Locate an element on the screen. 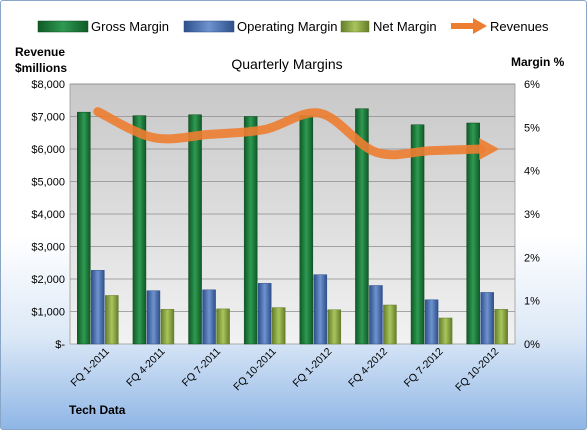  category-label: FQ 4-2011 is located at coordinates (146, 368).